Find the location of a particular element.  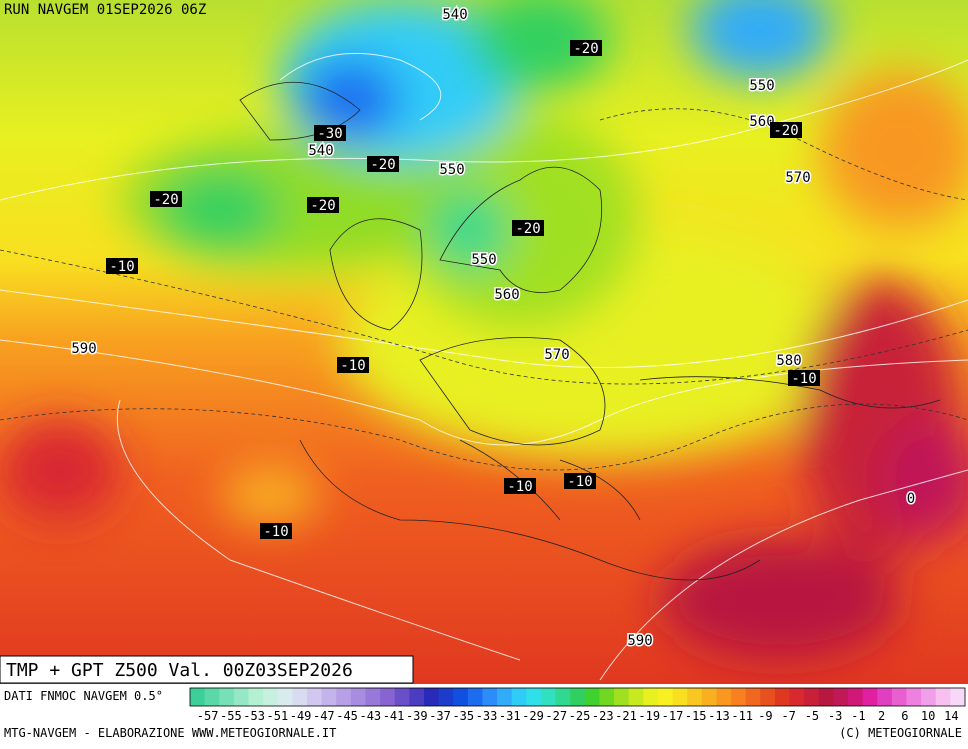

colorbar-tick-label: -23 is located at coordinates (603, 716).